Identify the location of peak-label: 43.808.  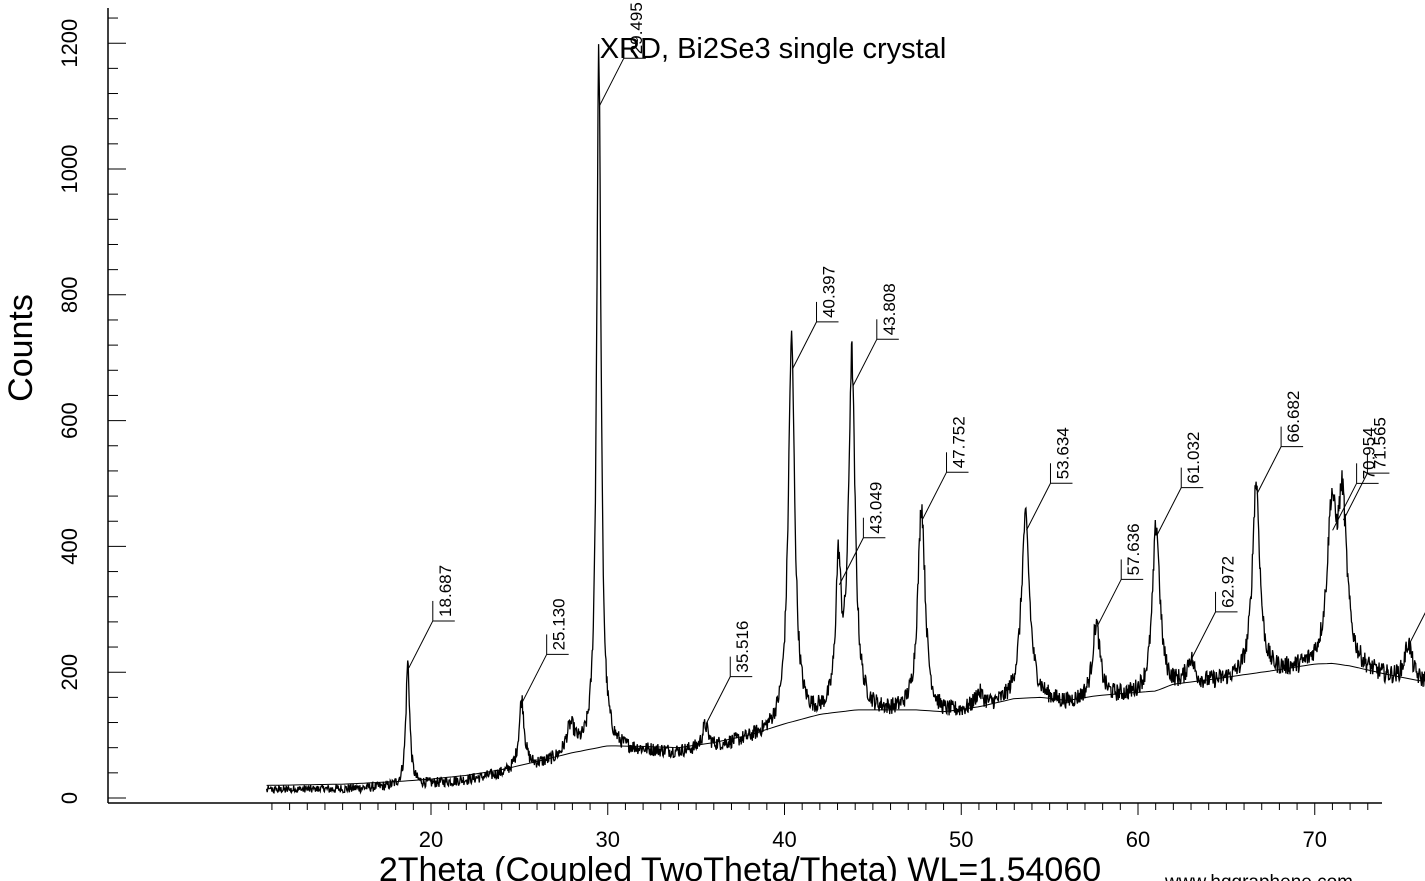
(889, 309).